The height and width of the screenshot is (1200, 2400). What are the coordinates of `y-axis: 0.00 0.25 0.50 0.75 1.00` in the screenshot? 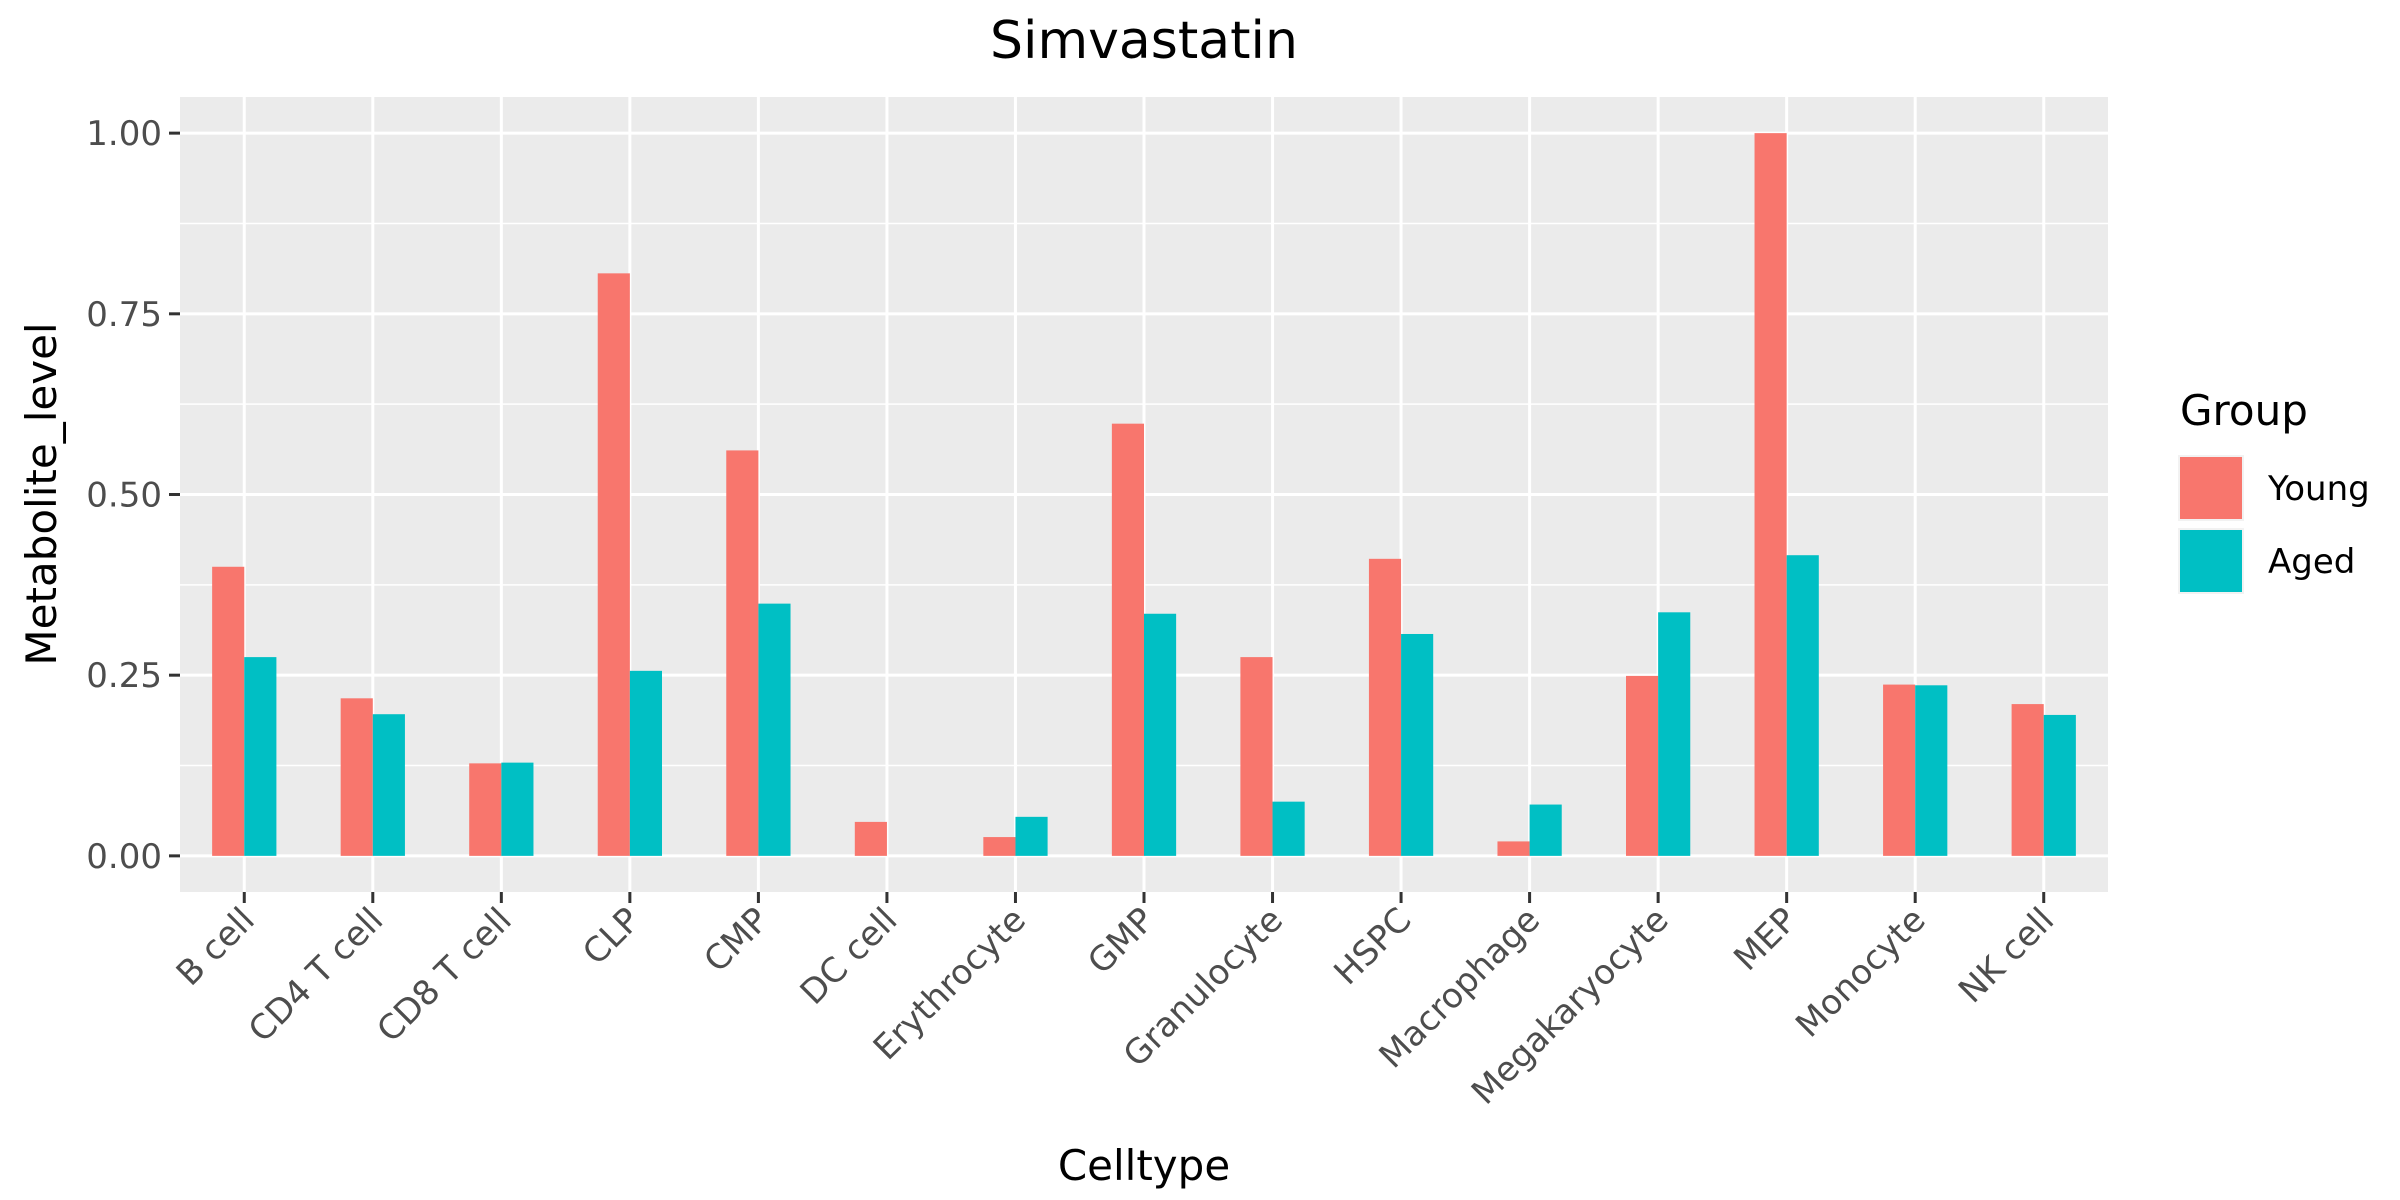 It's located at (133, 495).